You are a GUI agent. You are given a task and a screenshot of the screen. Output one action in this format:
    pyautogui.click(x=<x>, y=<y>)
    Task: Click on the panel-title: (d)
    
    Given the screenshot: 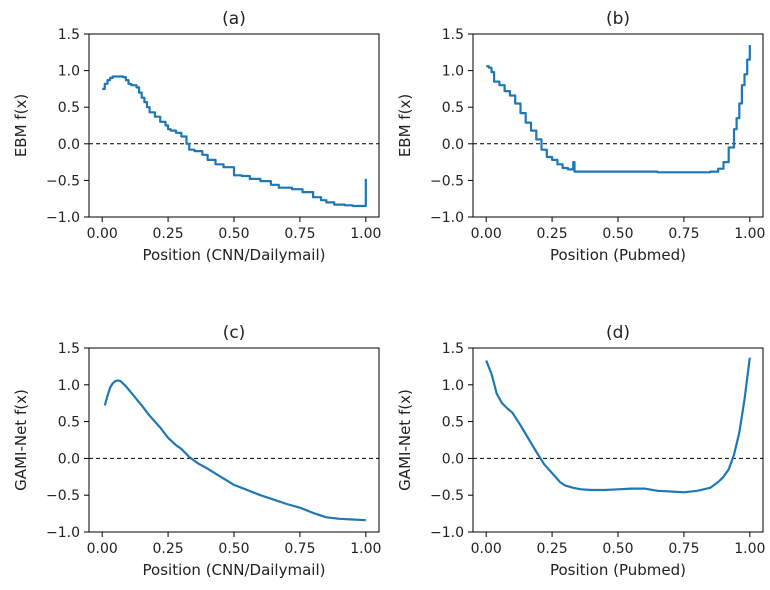 What is the action you would take?
    pyautogui.click(x=618, y=333)
    